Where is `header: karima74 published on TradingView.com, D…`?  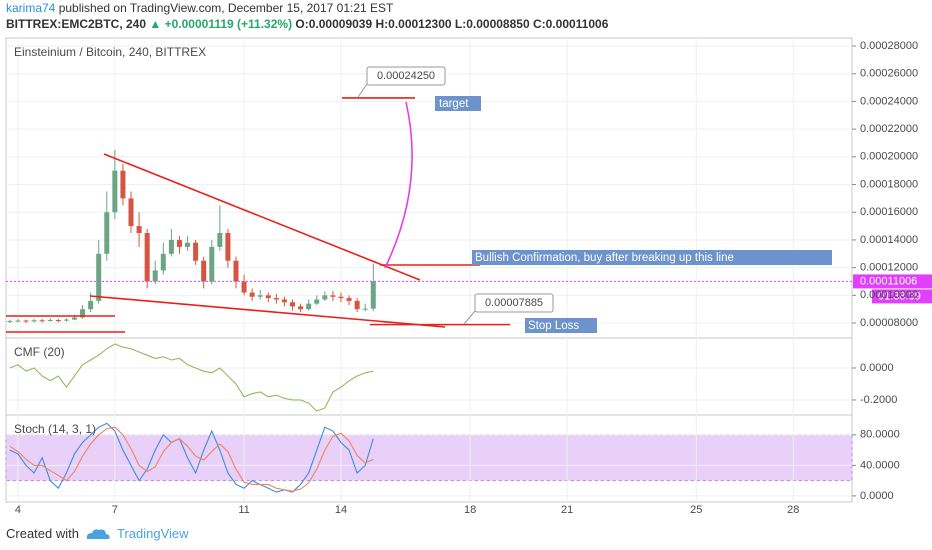 header: karima74 published on TradingView.com, D… is located at coordinates (307, 16).